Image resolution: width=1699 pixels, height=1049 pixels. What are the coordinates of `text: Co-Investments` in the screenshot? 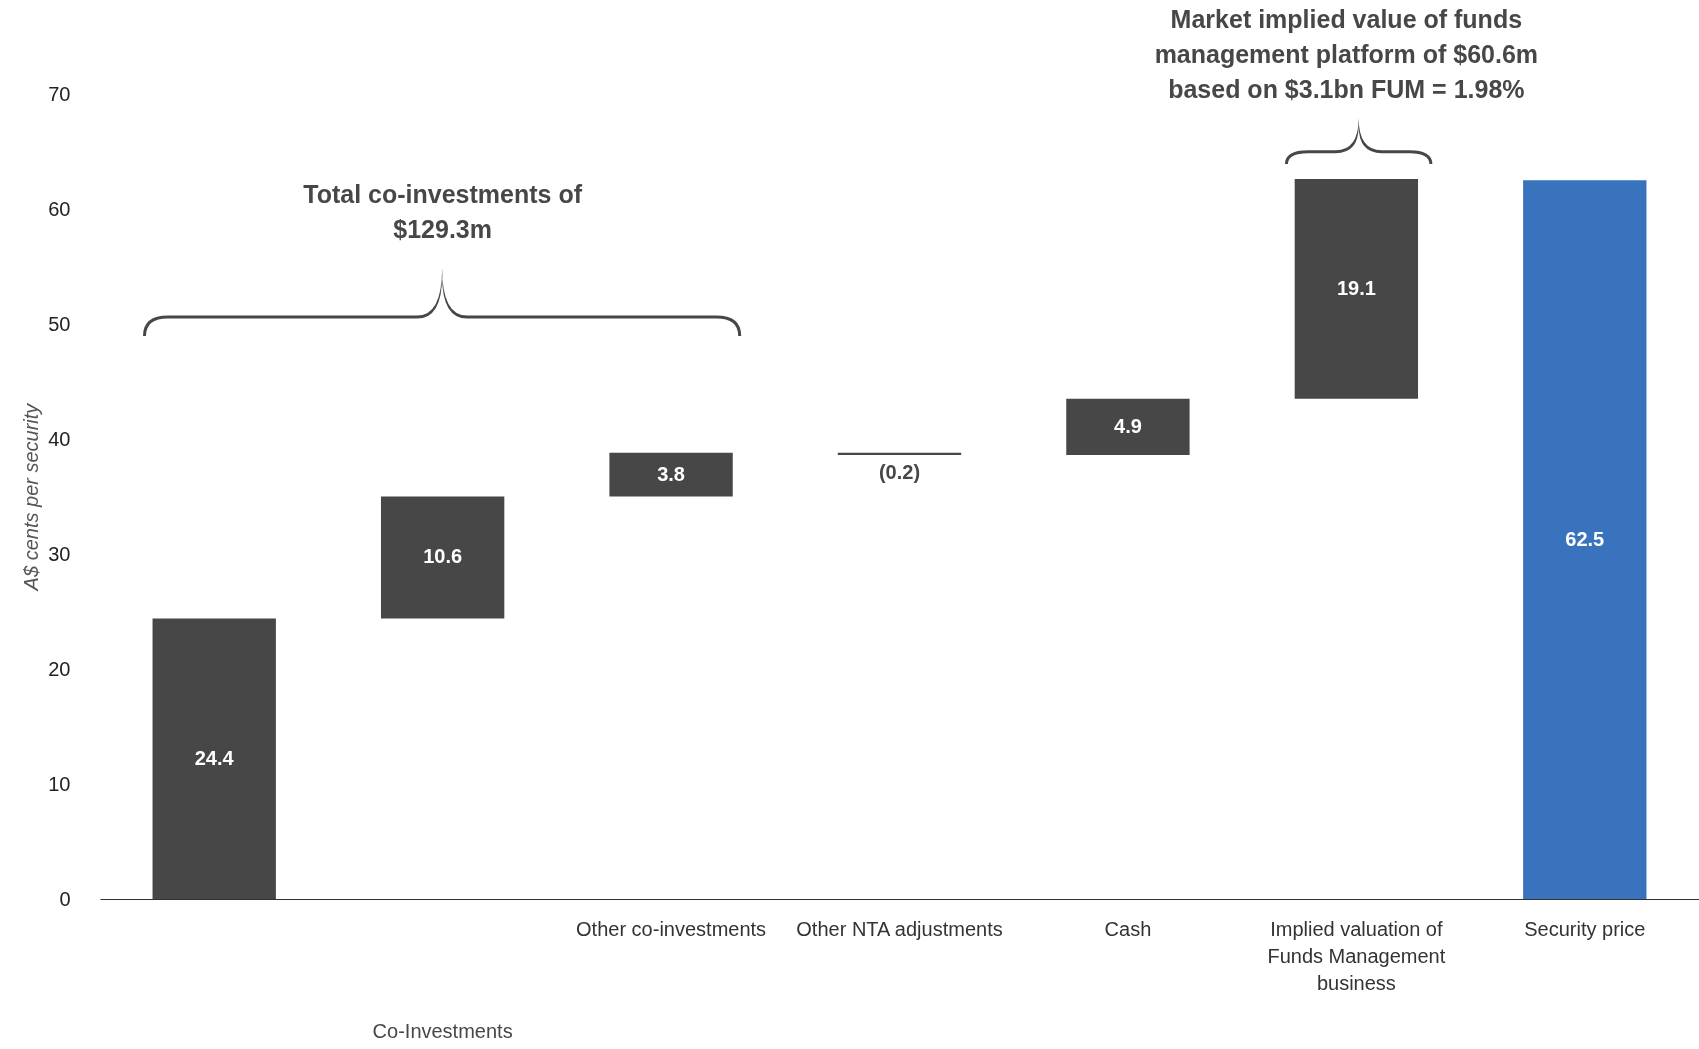 It's located at (442, 1031).